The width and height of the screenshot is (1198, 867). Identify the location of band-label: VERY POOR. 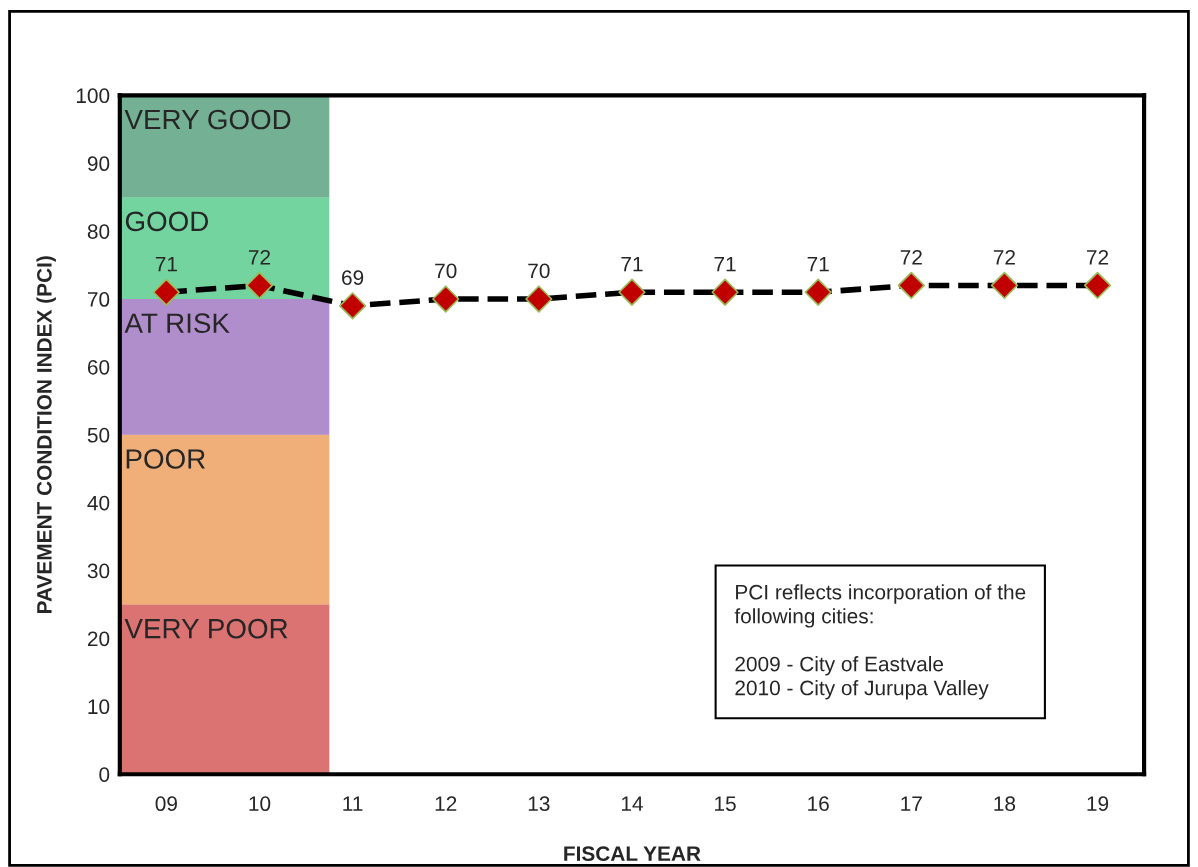
(206, 628).